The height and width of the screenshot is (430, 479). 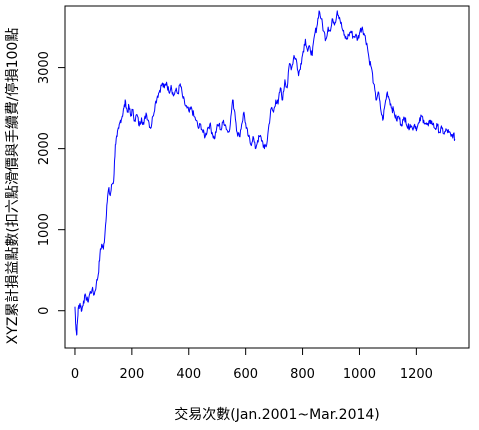 What do you see at coordinates (252, 364) in the screenshot?
I see `x-axis: 0 200 400 600 800 1000 1200` at bounding box center [252, 364].